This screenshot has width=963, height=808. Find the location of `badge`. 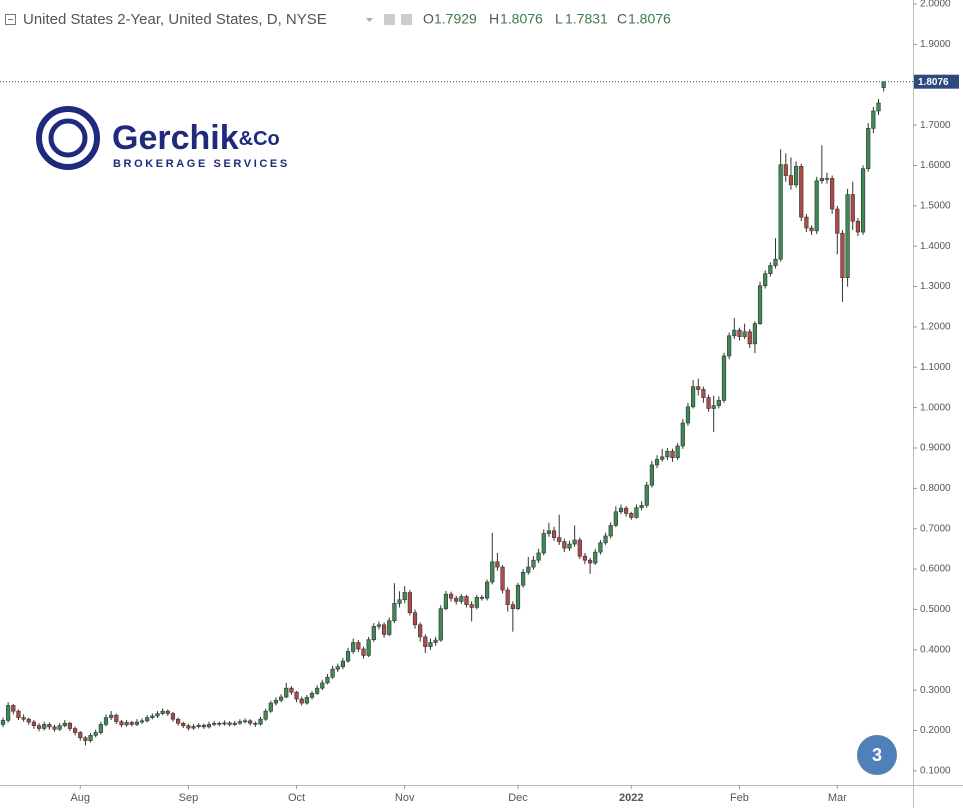

badge is located at coordinates (877, 755).